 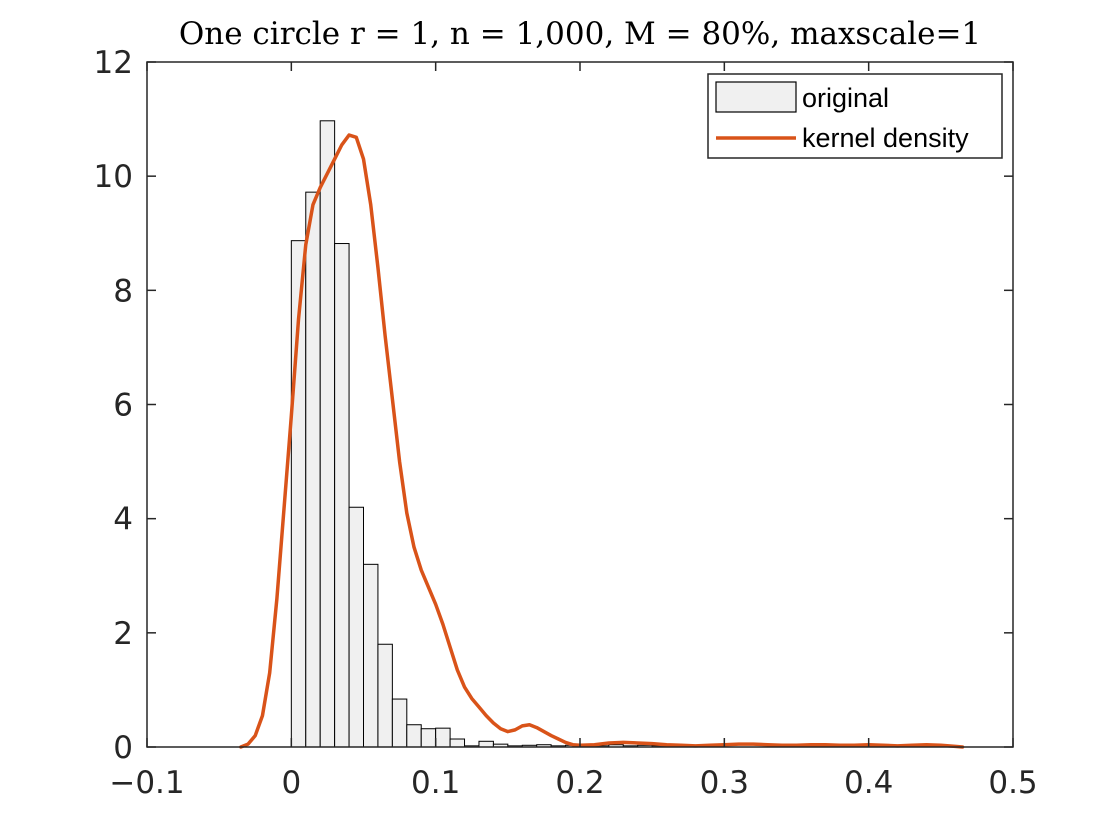 I want to click on y-tick-label-0: 0, so click(x=123, y=748).